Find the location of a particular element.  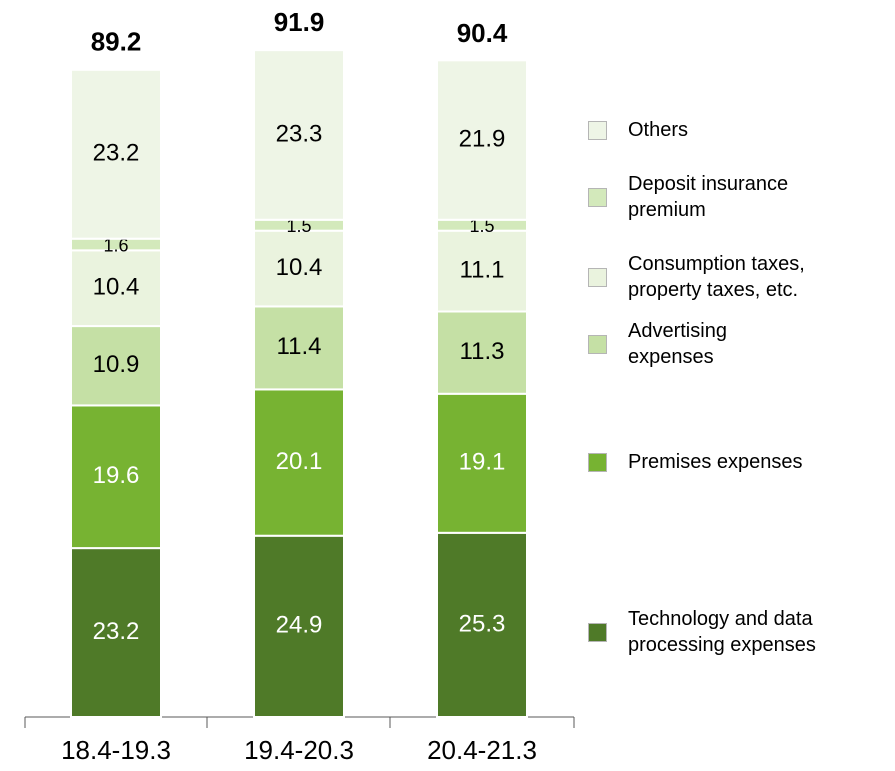

data-label: 11.3 is located at coordinates (482, 351).